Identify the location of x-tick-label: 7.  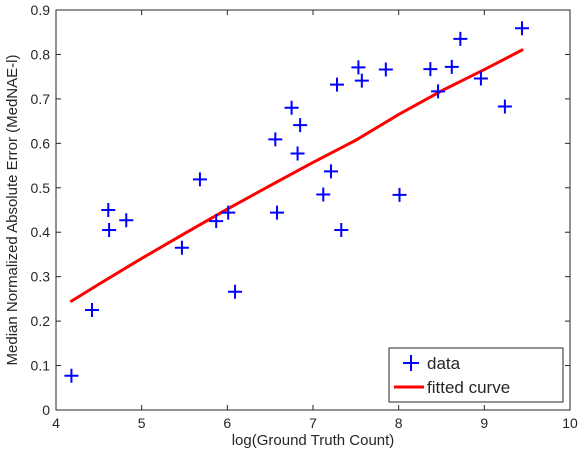
(313, 423).